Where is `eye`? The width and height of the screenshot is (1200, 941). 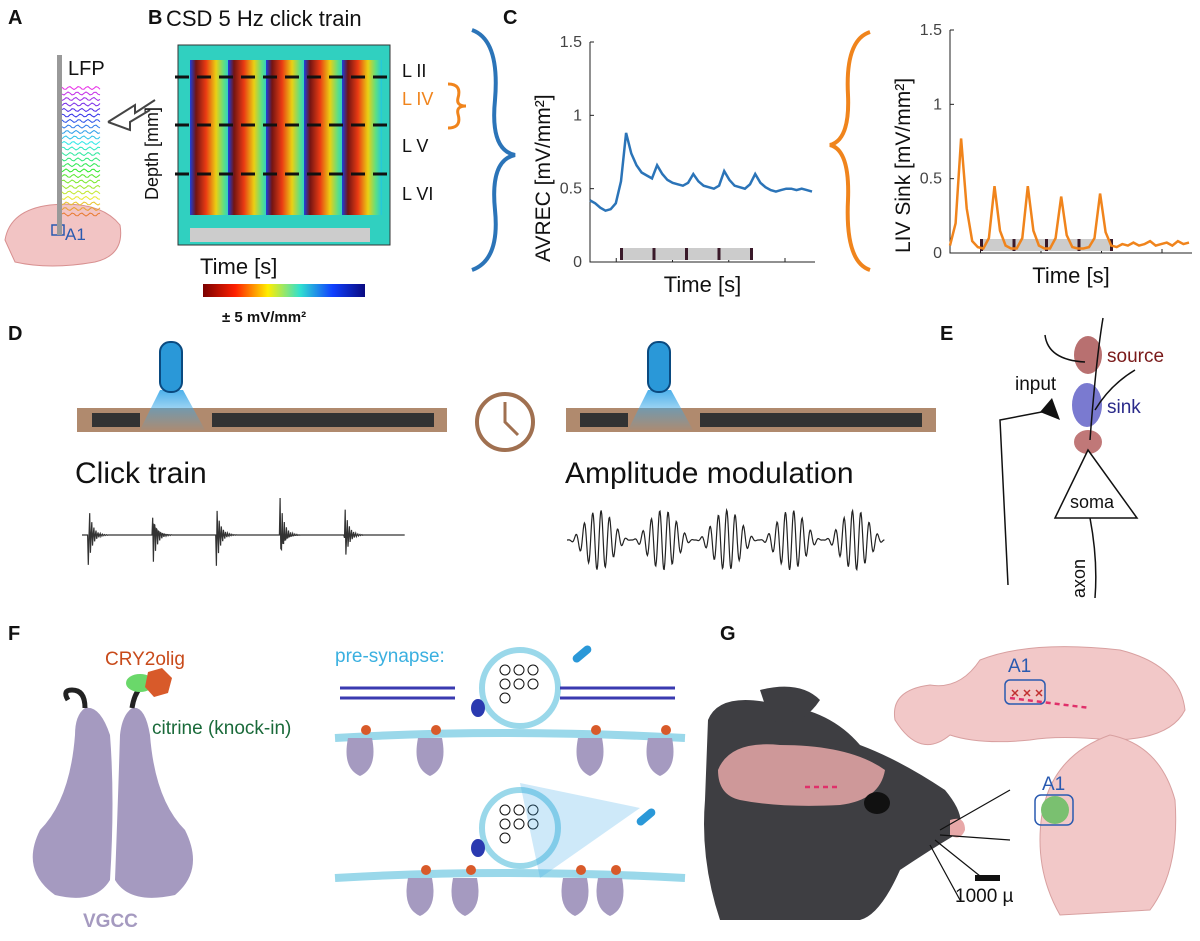 eye is located at coordinates (877, 803).